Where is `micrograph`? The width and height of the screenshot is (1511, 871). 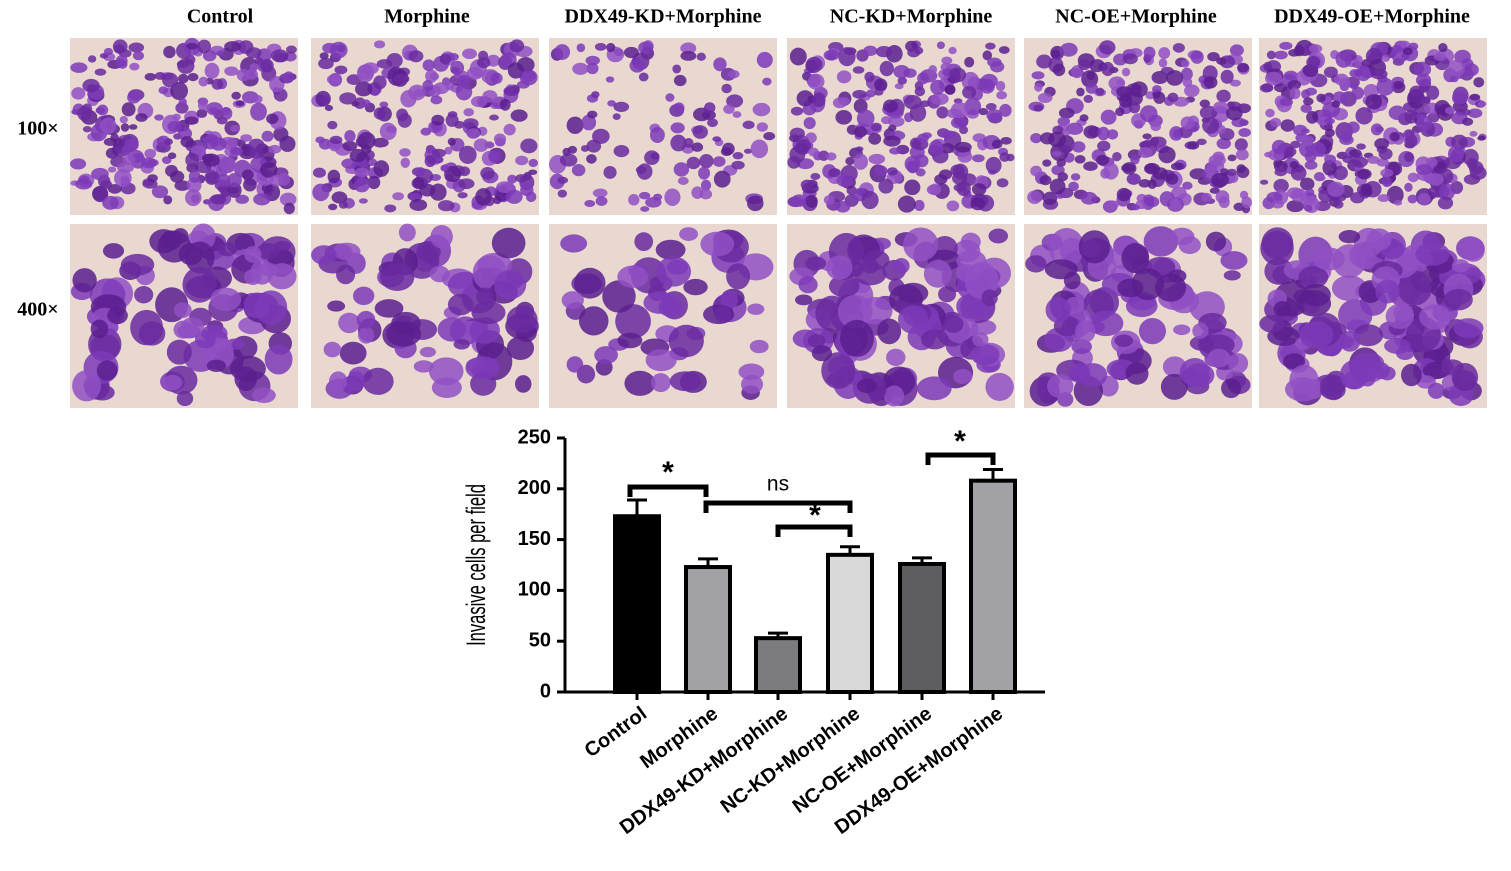
micrograph is located at coordinates (663, 316).